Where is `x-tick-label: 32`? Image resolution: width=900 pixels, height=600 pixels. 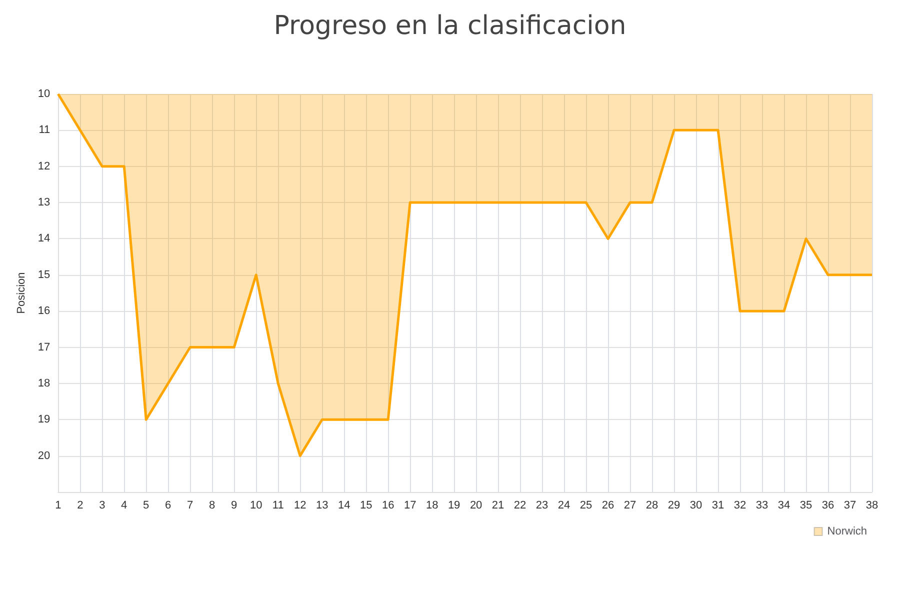
x-tick-label: 32 is located at coordinates (740, 506).